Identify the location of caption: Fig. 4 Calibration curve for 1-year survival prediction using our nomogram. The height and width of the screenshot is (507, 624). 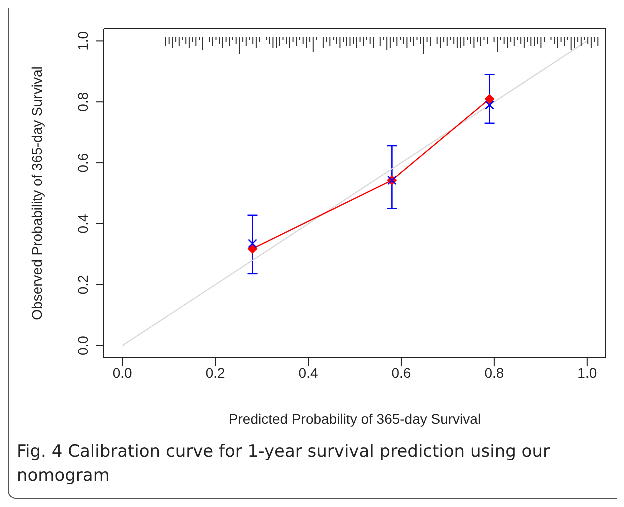
(284, 464).